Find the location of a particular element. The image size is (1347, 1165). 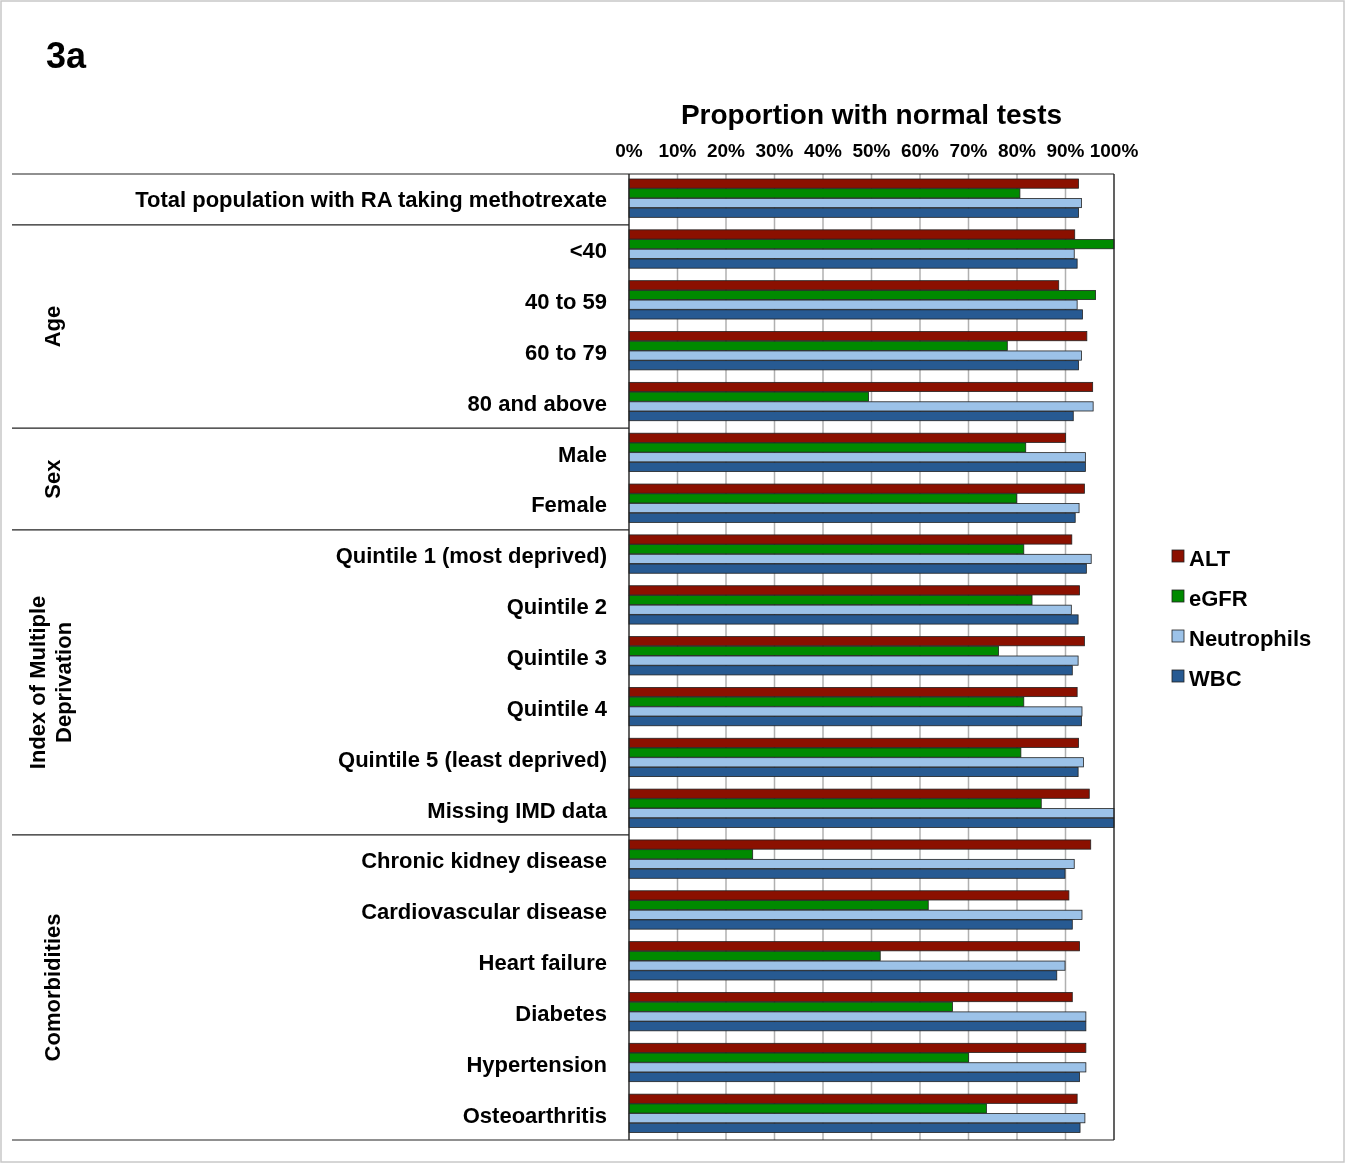

y-tick-label: 60 to 79 is located at coordinates (566, 352).